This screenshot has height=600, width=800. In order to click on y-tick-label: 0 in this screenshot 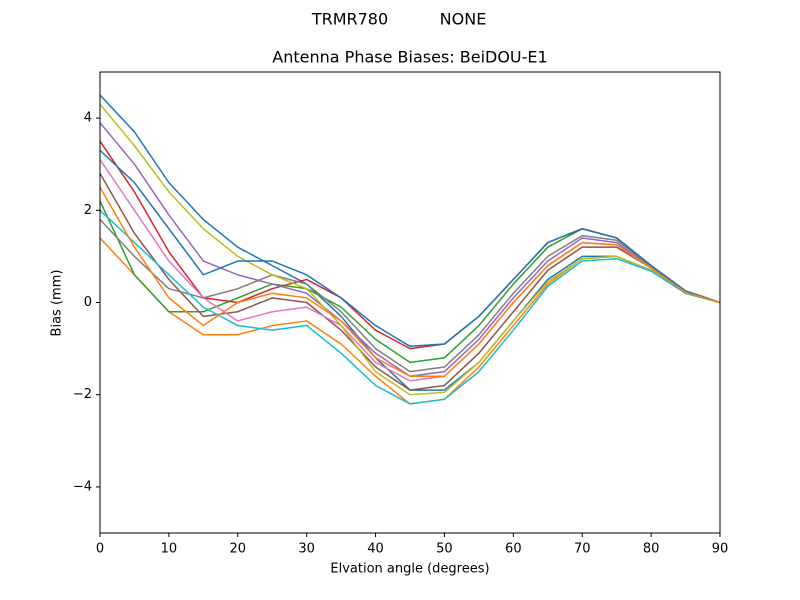, I will do `click(88, 302)`.